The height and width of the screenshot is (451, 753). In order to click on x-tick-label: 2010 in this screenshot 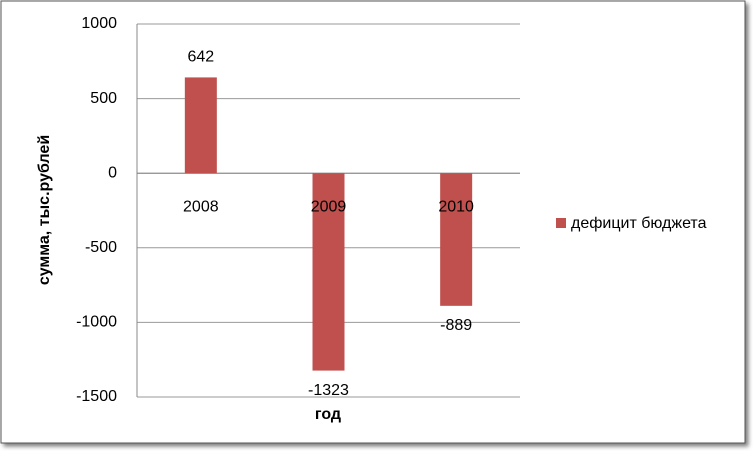, I will do `click(456, 206)`.